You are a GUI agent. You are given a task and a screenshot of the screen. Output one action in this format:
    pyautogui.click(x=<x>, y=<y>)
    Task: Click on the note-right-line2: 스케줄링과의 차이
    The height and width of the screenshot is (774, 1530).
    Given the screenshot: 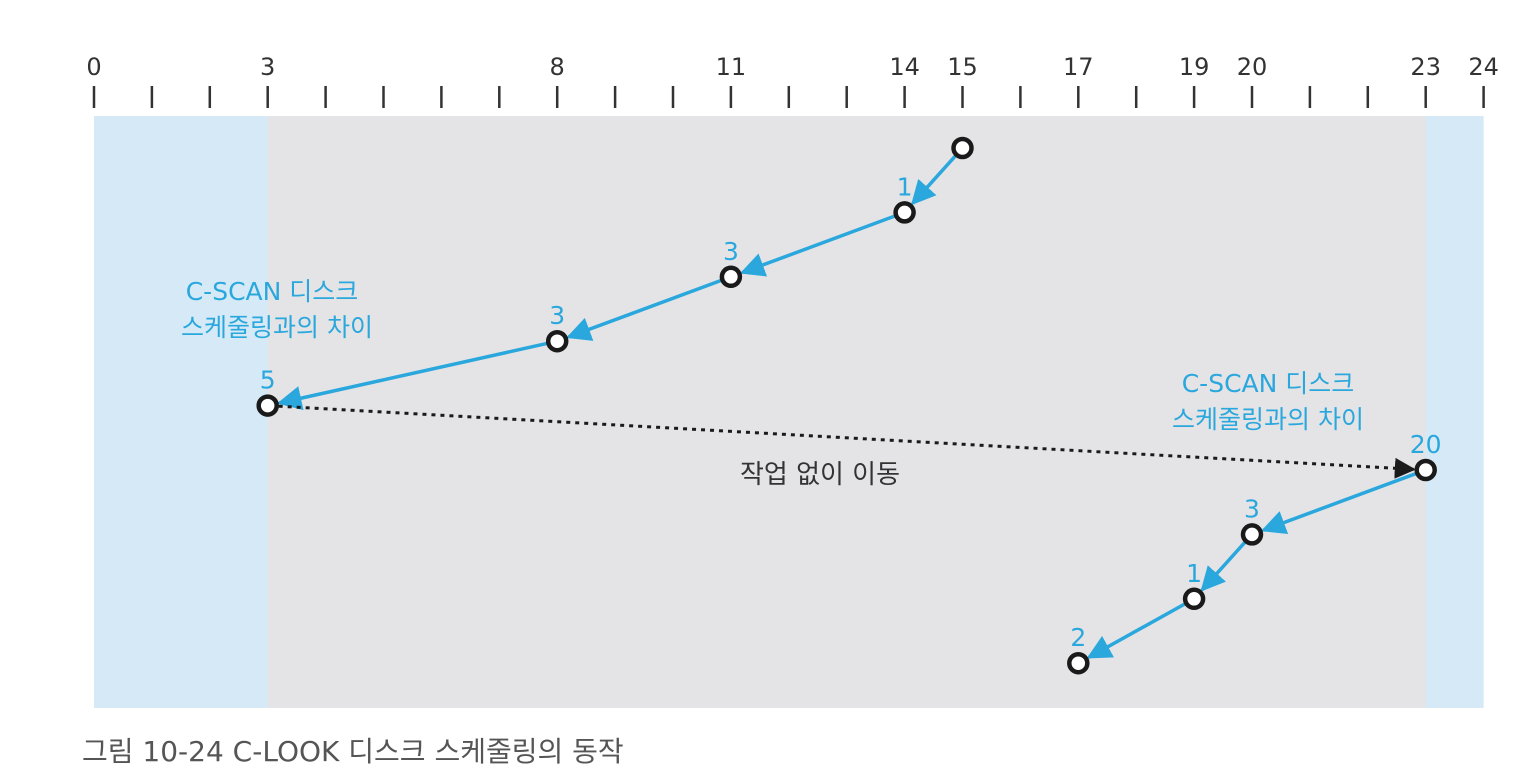 What is the action you would take?
    pyautogui.click(x=1268, y=419)
    